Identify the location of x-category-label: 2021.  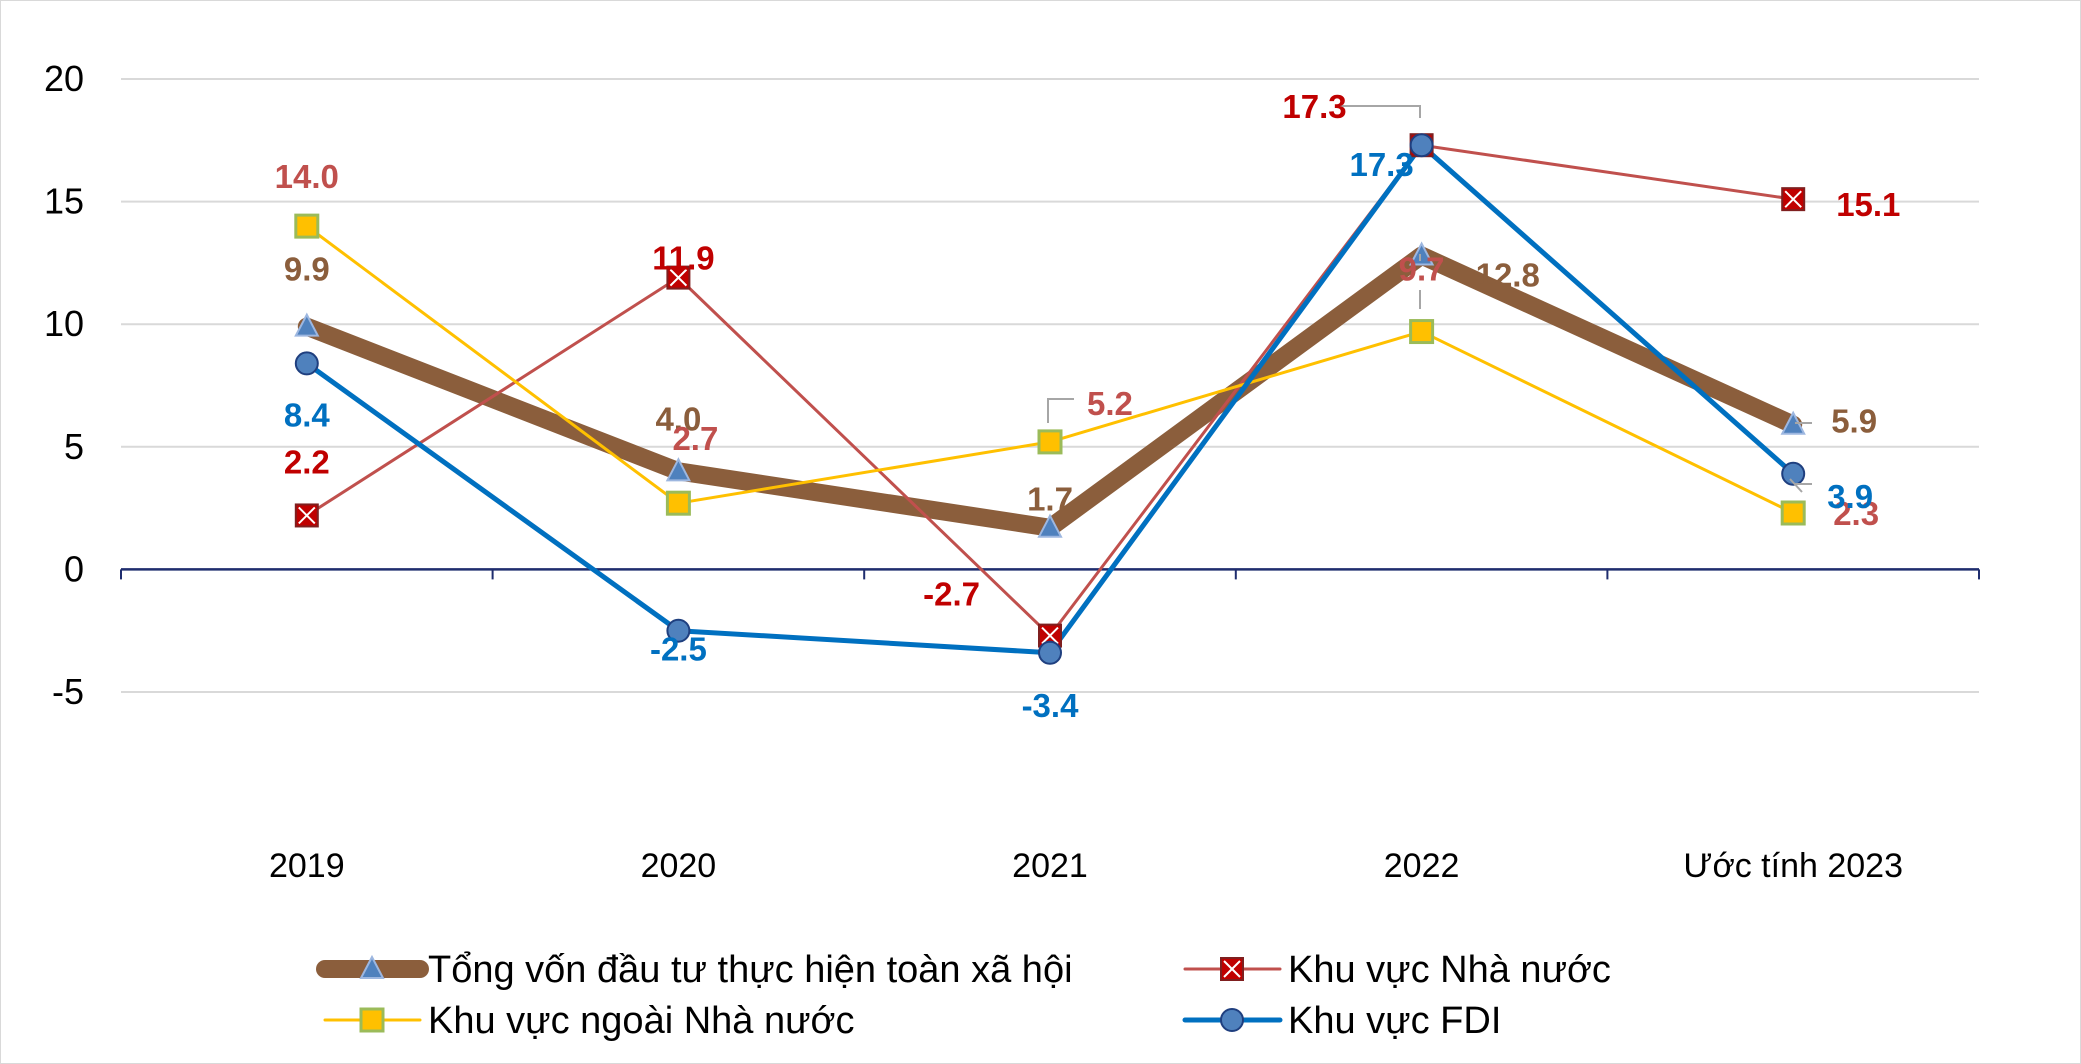
(1050, 866).